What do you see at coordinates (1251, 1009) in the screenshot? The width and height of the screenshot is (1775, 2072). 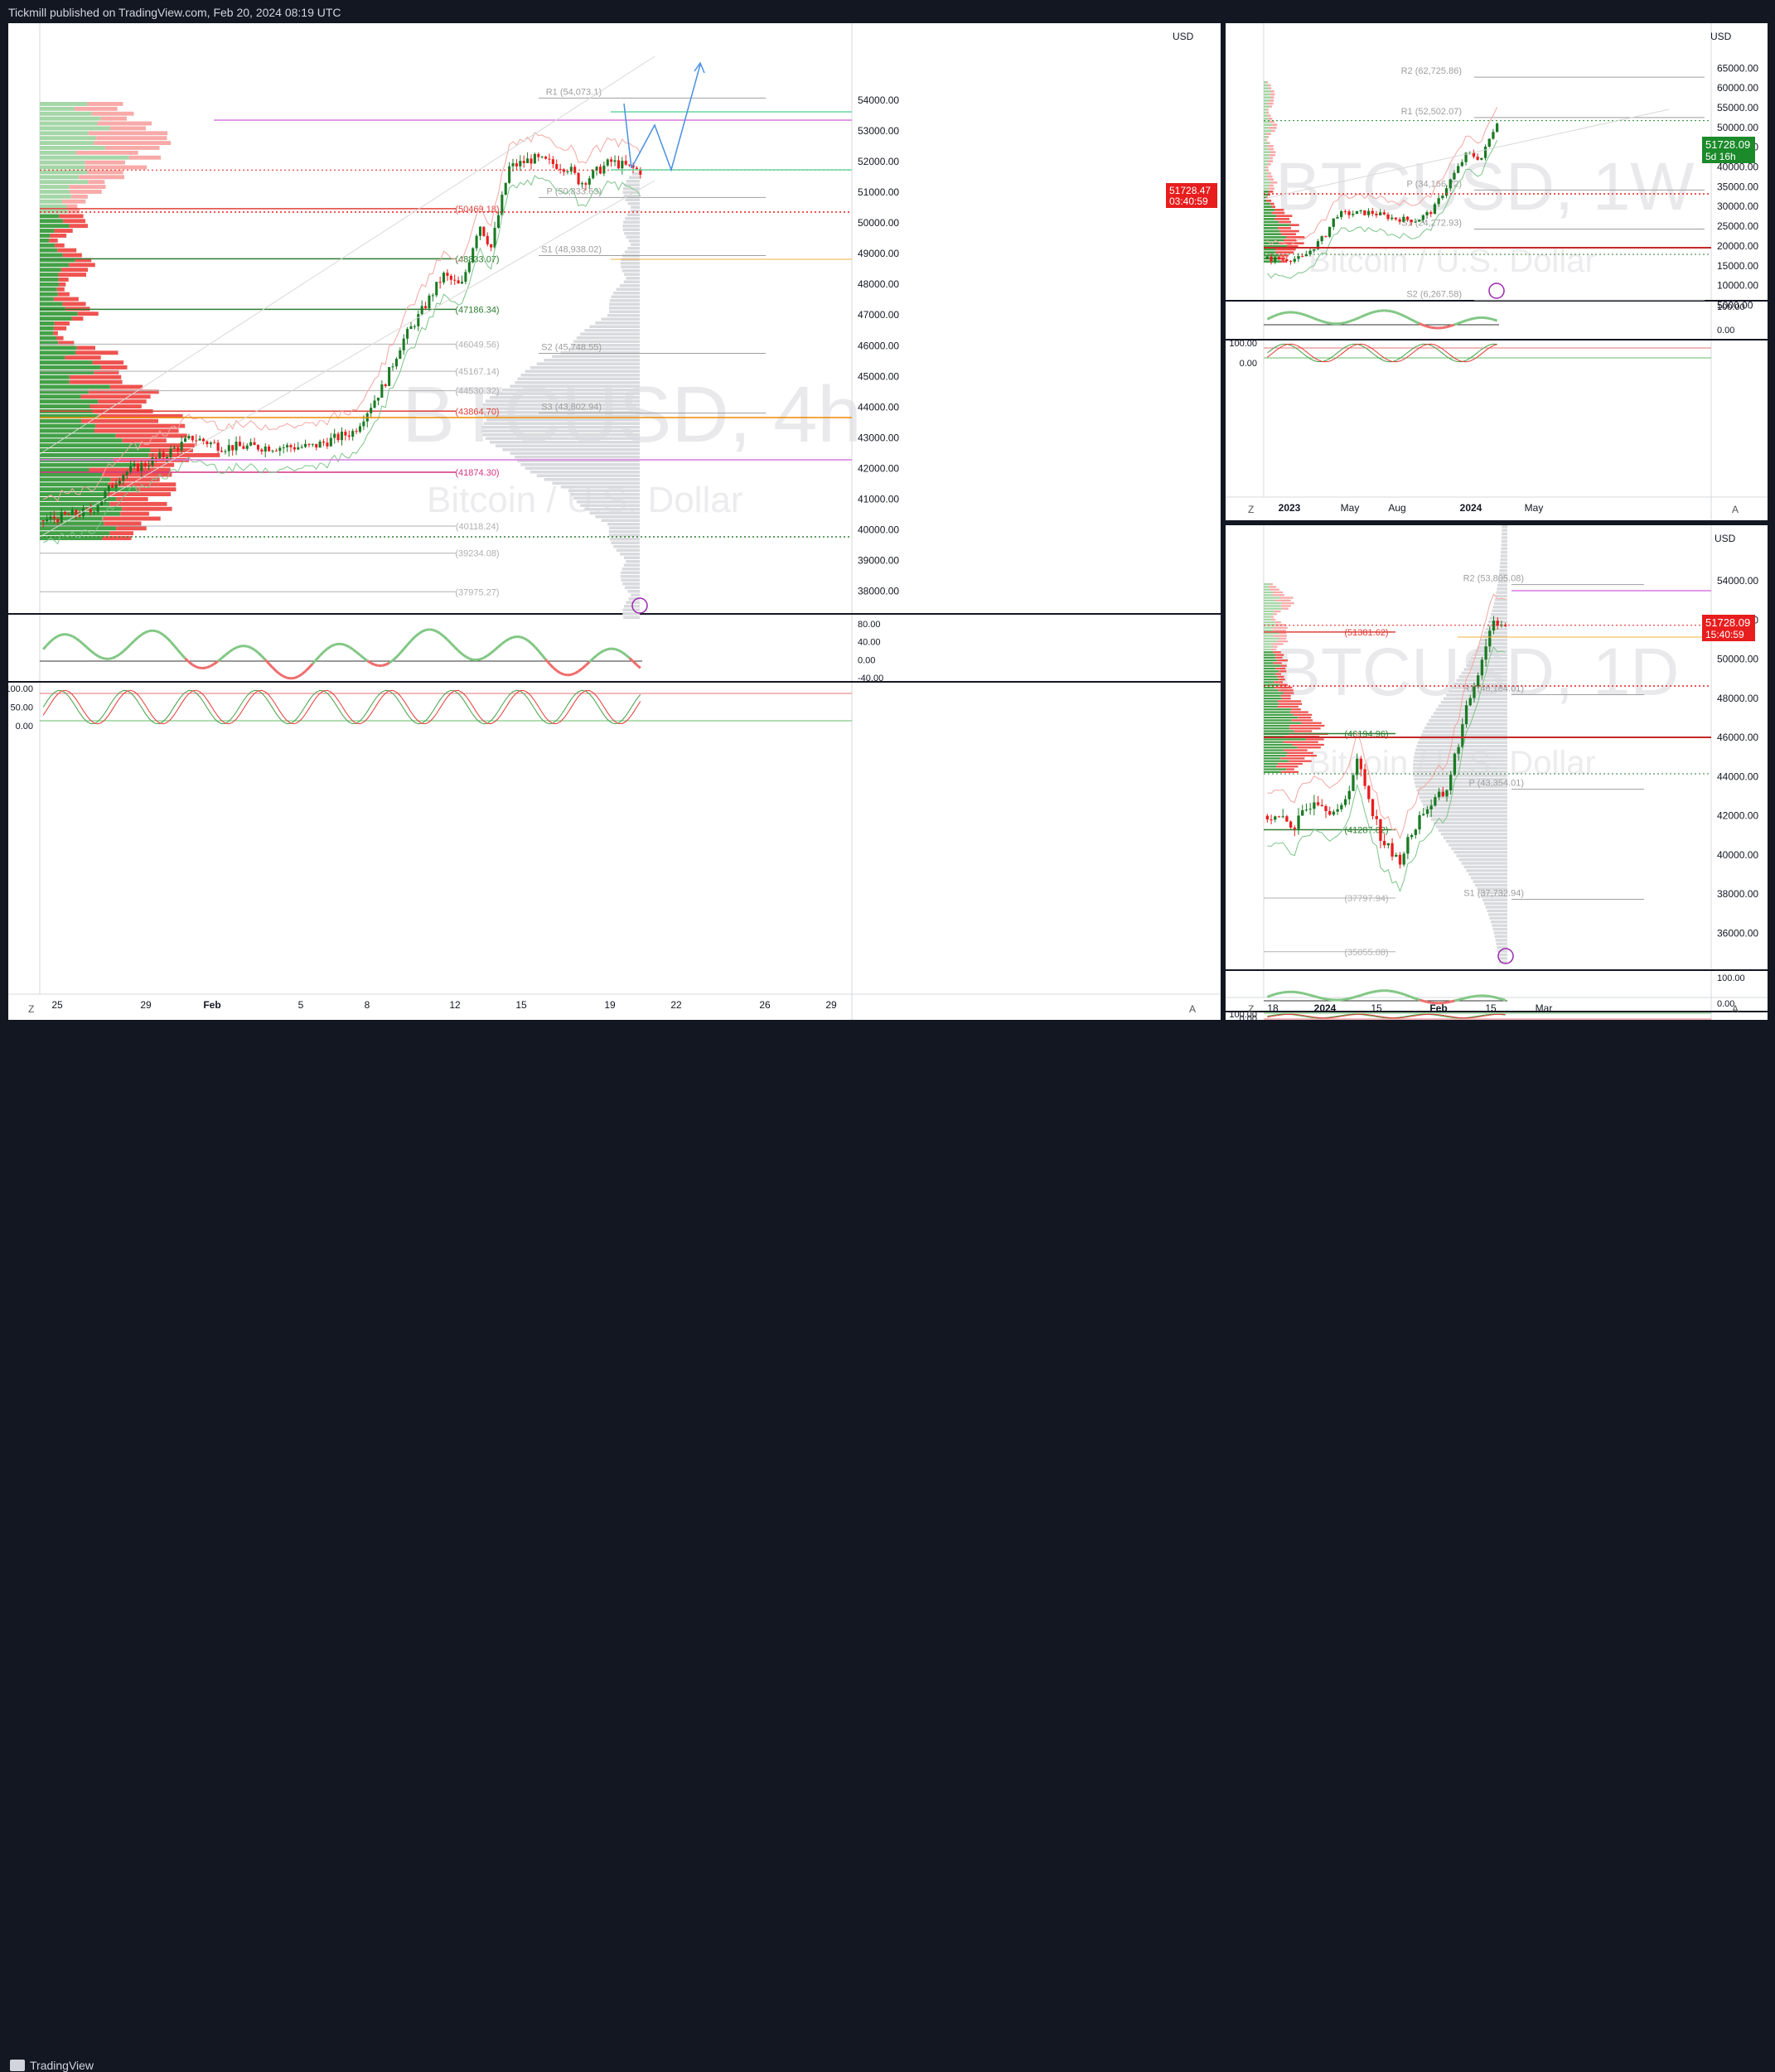 I see `daily-scale-z-button: Z` at bounding box center [1251, 1009].